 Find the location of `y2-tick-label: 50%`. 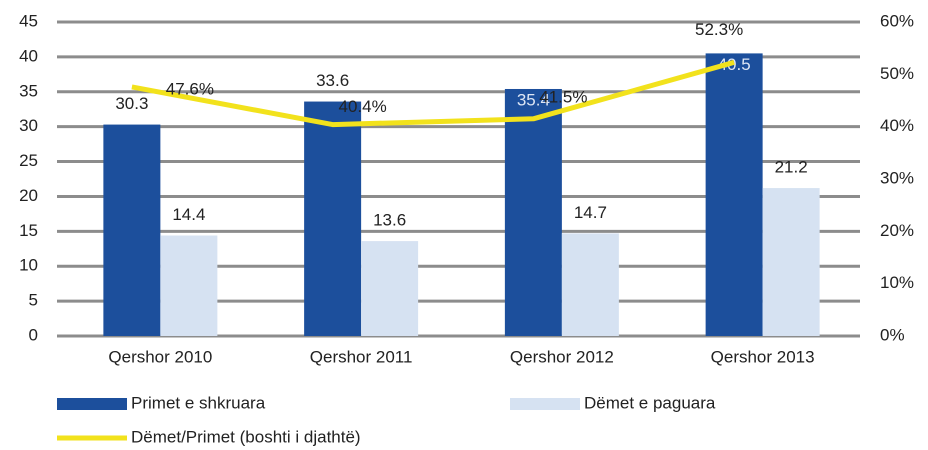

y2-tick-label: 50% is located at coordinates (897, 73).